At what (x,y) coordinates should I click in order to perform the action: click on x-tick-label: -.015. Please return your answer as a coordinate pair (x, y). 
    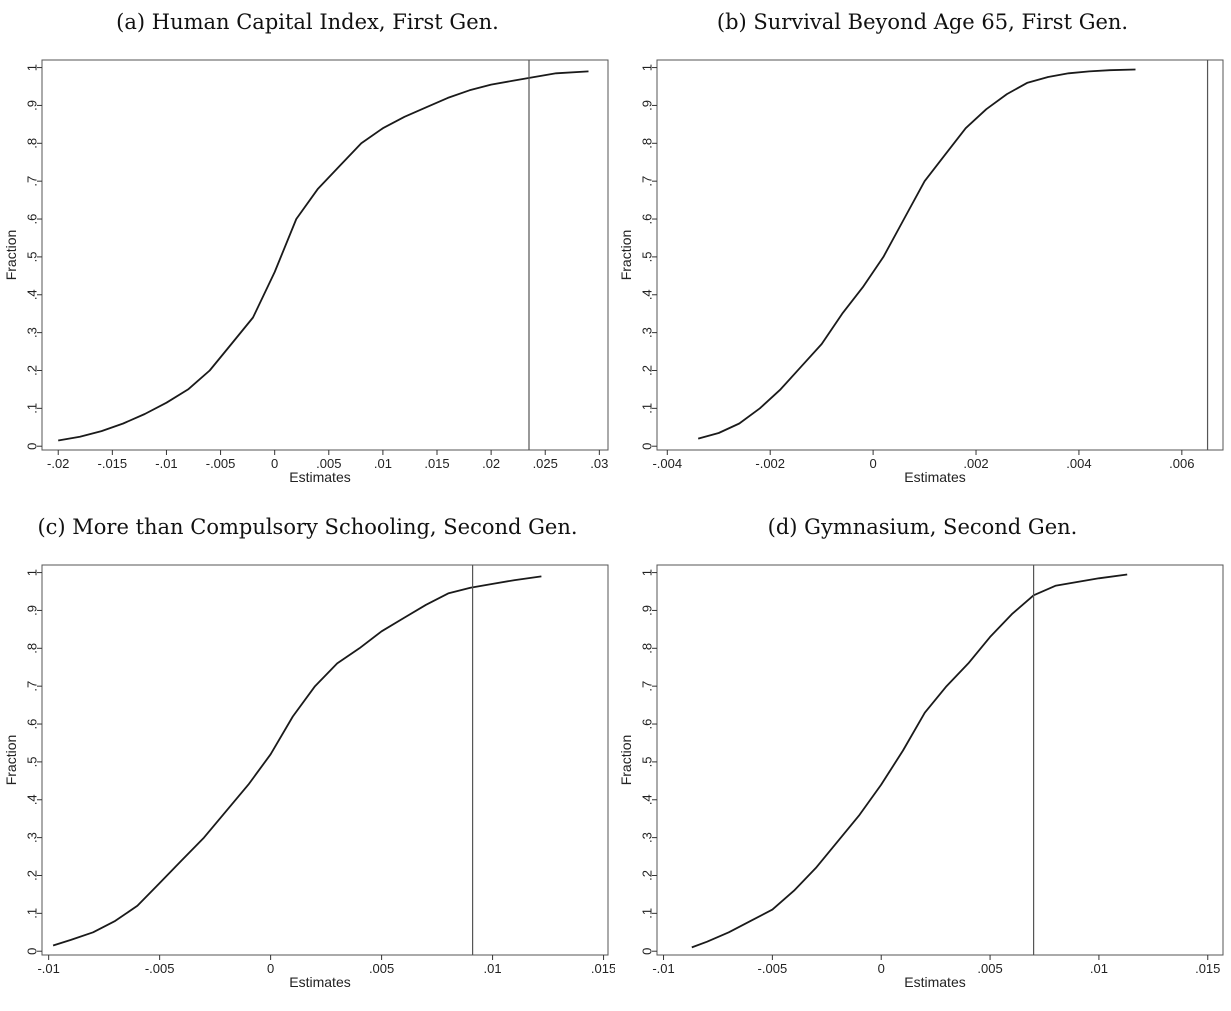
    Looking at the image, I should click on (113, 463).